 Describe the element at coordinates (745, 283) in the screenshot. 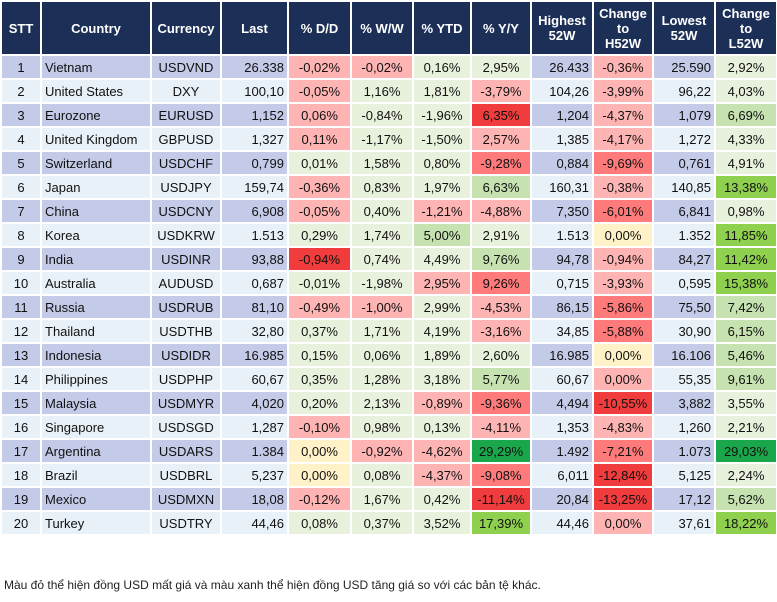

I see `cell-cl: 15,38%` at that location.